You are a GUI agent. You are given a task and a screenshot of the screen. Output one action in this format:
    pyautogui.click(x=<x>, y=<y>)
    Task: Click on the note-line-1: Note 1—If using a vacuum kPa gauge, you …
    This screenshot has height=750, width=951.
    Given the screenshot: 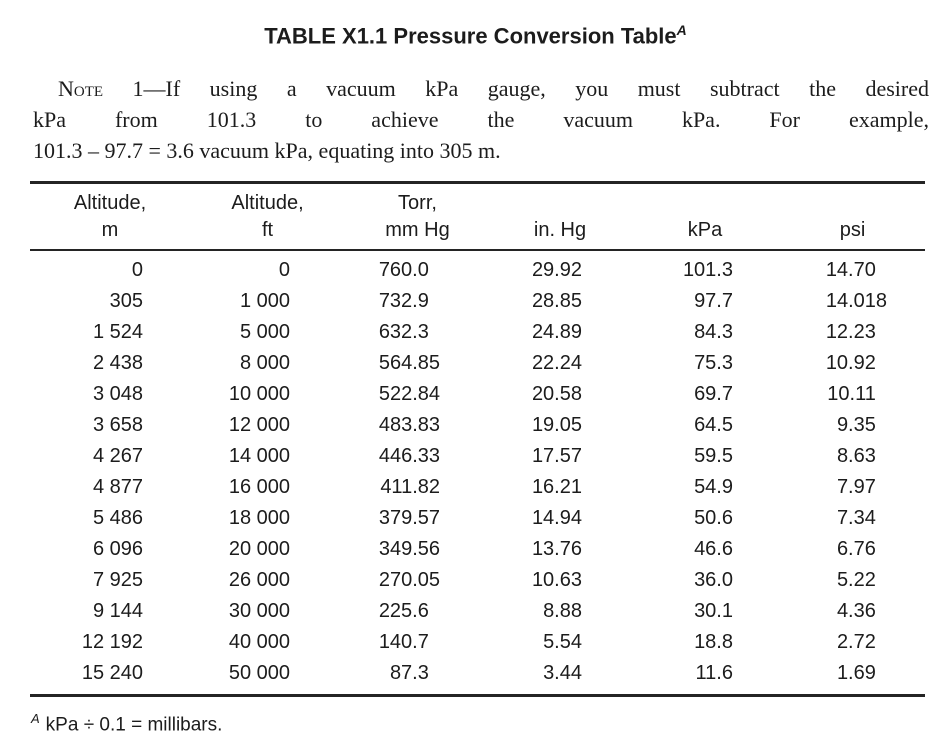 What is the action you would take?
    pyautogui.click(x=481, y=88)
    